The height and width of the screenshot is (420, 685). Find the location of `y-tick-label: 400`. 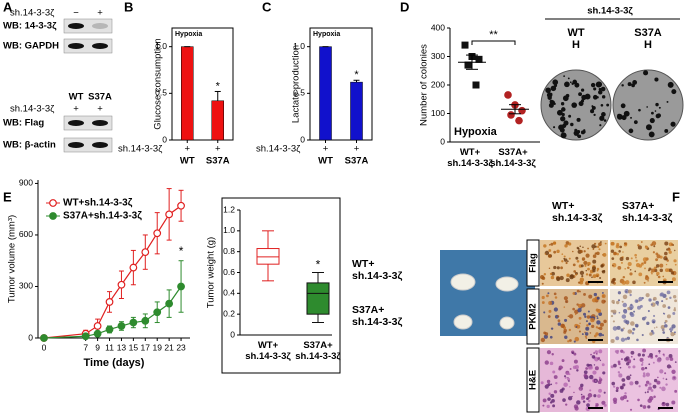

y-tick-label: 400 is located at coordinates (438, 27).